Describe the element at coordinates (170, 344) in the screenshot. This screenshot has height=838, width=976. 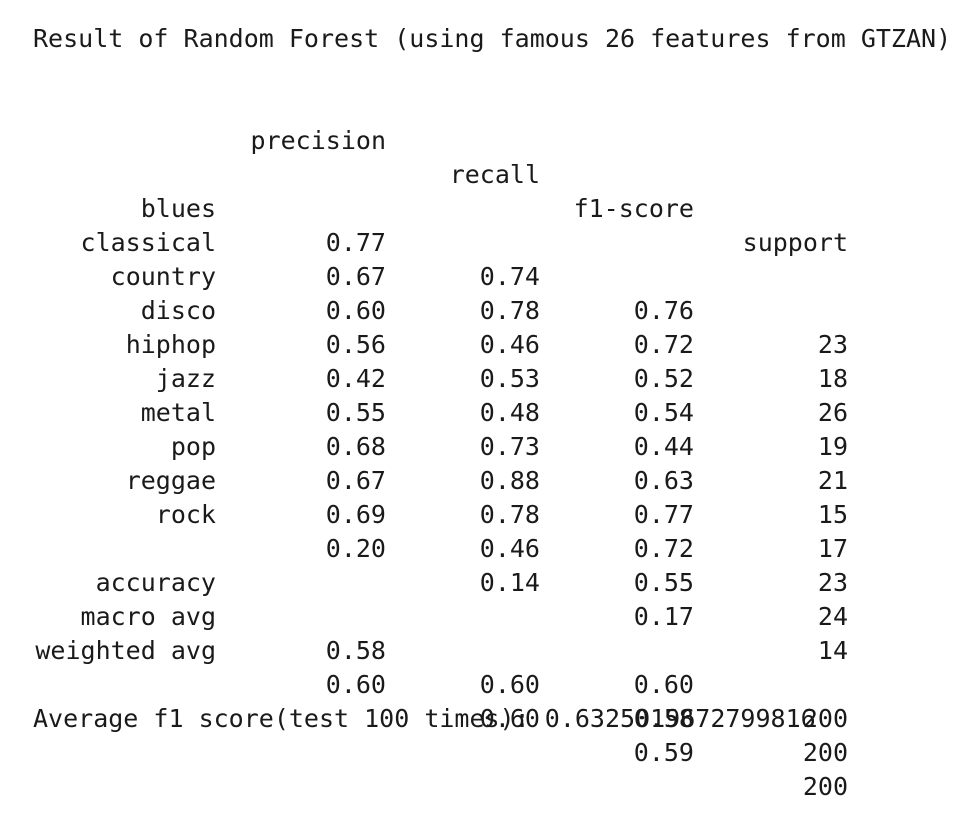
I see `row-label: hiphop` at that location.